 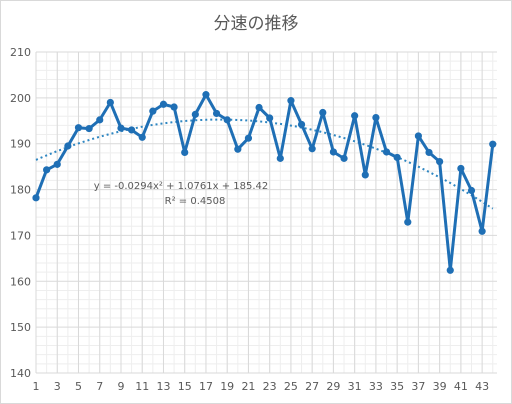 I want to click on x-tick-label: 35, so click(x=397, y=386).